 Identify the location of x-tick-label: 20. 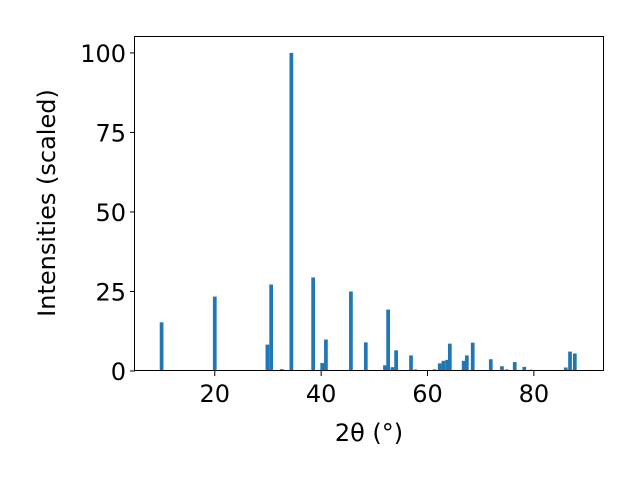
(214, 394).